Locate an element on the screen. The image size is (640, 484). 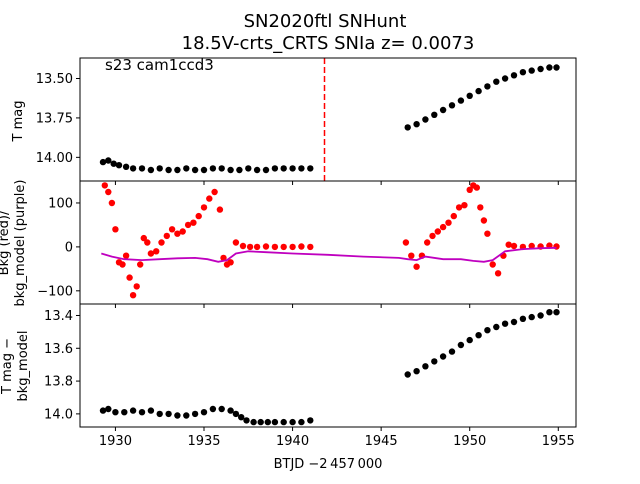
top-ylabel: T mag is located at coordinates (18, 122).